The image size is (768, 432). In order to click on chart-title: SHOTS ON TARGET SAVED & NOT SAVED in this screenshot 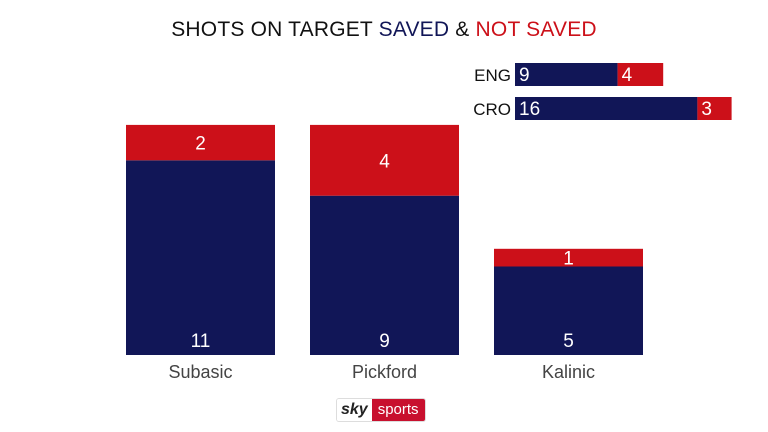, I will do `click(384, 30)`.